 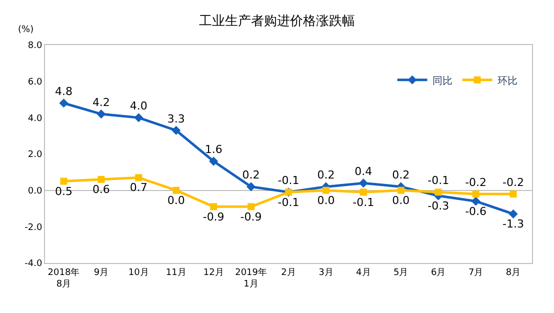 What do you see at coordinates (101, 273) in the screenshot?
I see `x-tick-label: 9月` at bounding box center [101, 273].